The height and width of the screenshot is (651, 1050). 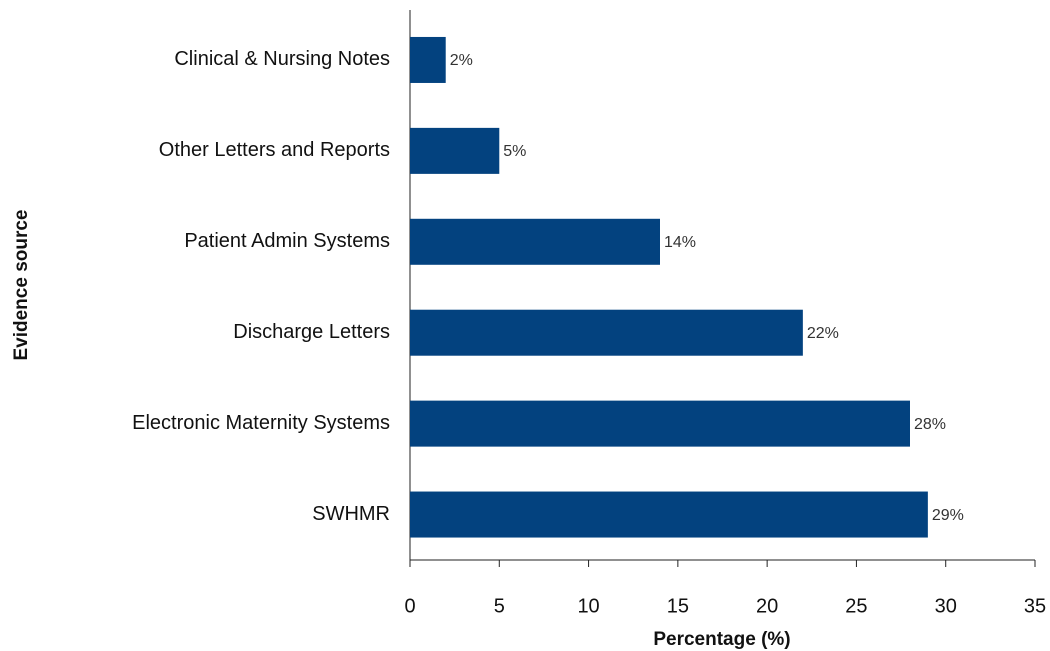 What do you see at coordinates (948, 515) in the screenshot?
I see `value-label: 29%` at bounding box center [948, 515].